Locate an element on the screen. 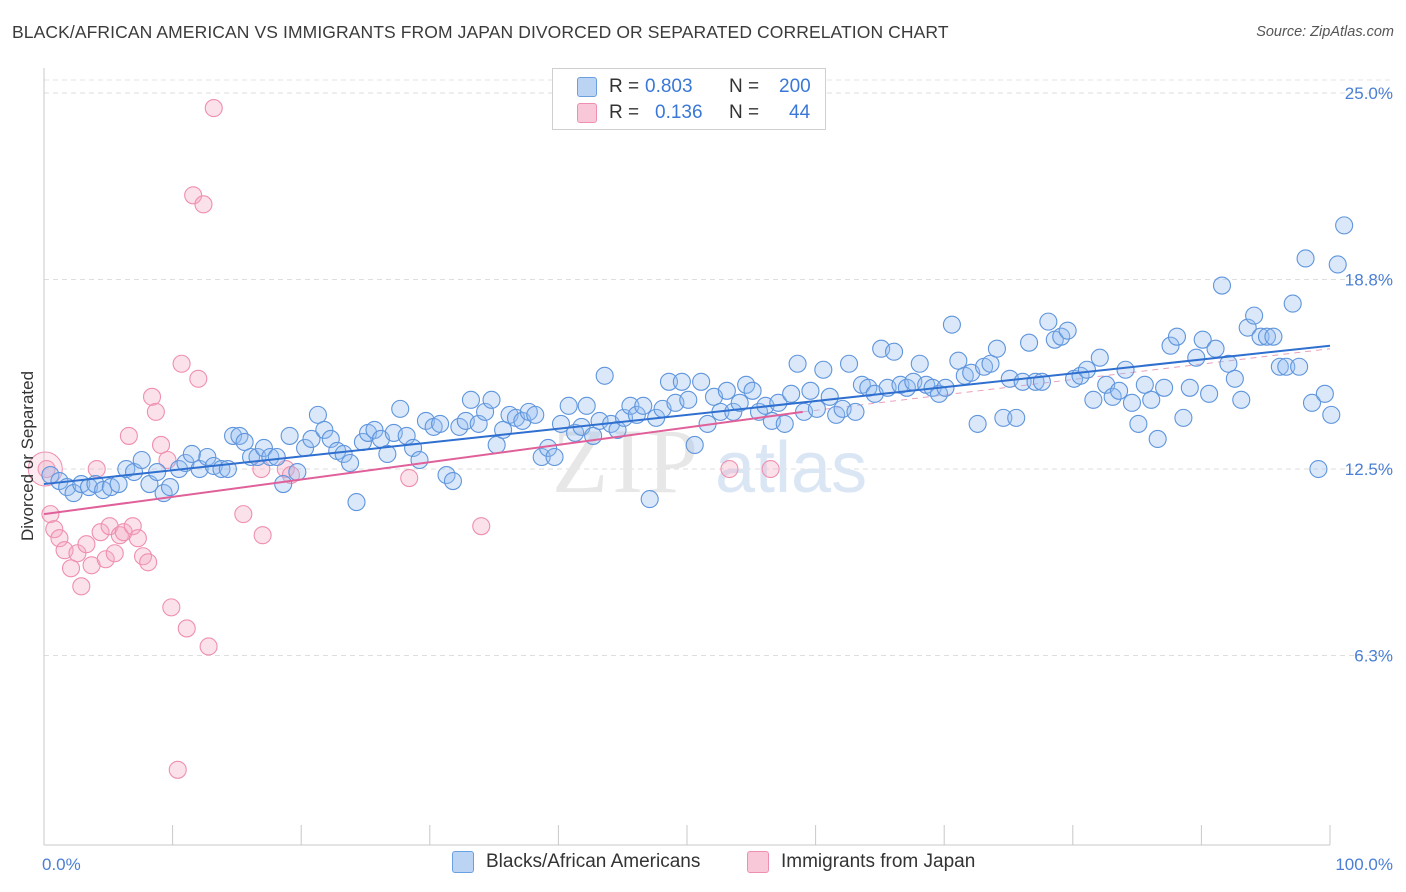 This screenshot has height=892, width=1406. trend-extension-japan is located at coordinates (1066, 380).